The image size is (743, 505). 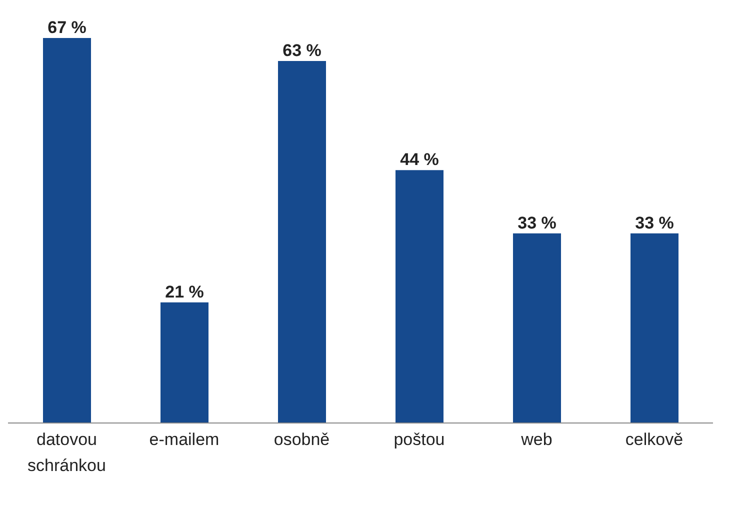 I want to click on x-tick-label: celkově, so click(x=654, y=439).